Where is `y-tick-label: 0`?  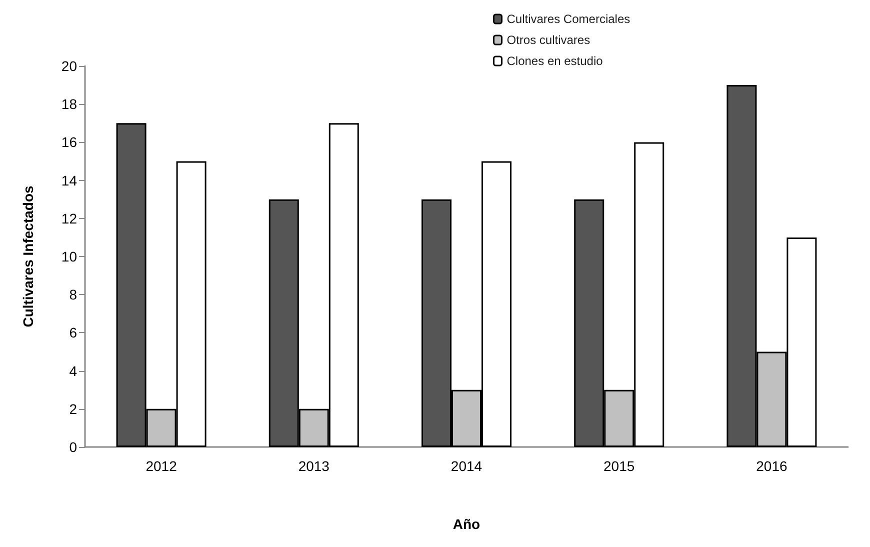 y-tick-label: 0 is located at coordinates (73, 447).